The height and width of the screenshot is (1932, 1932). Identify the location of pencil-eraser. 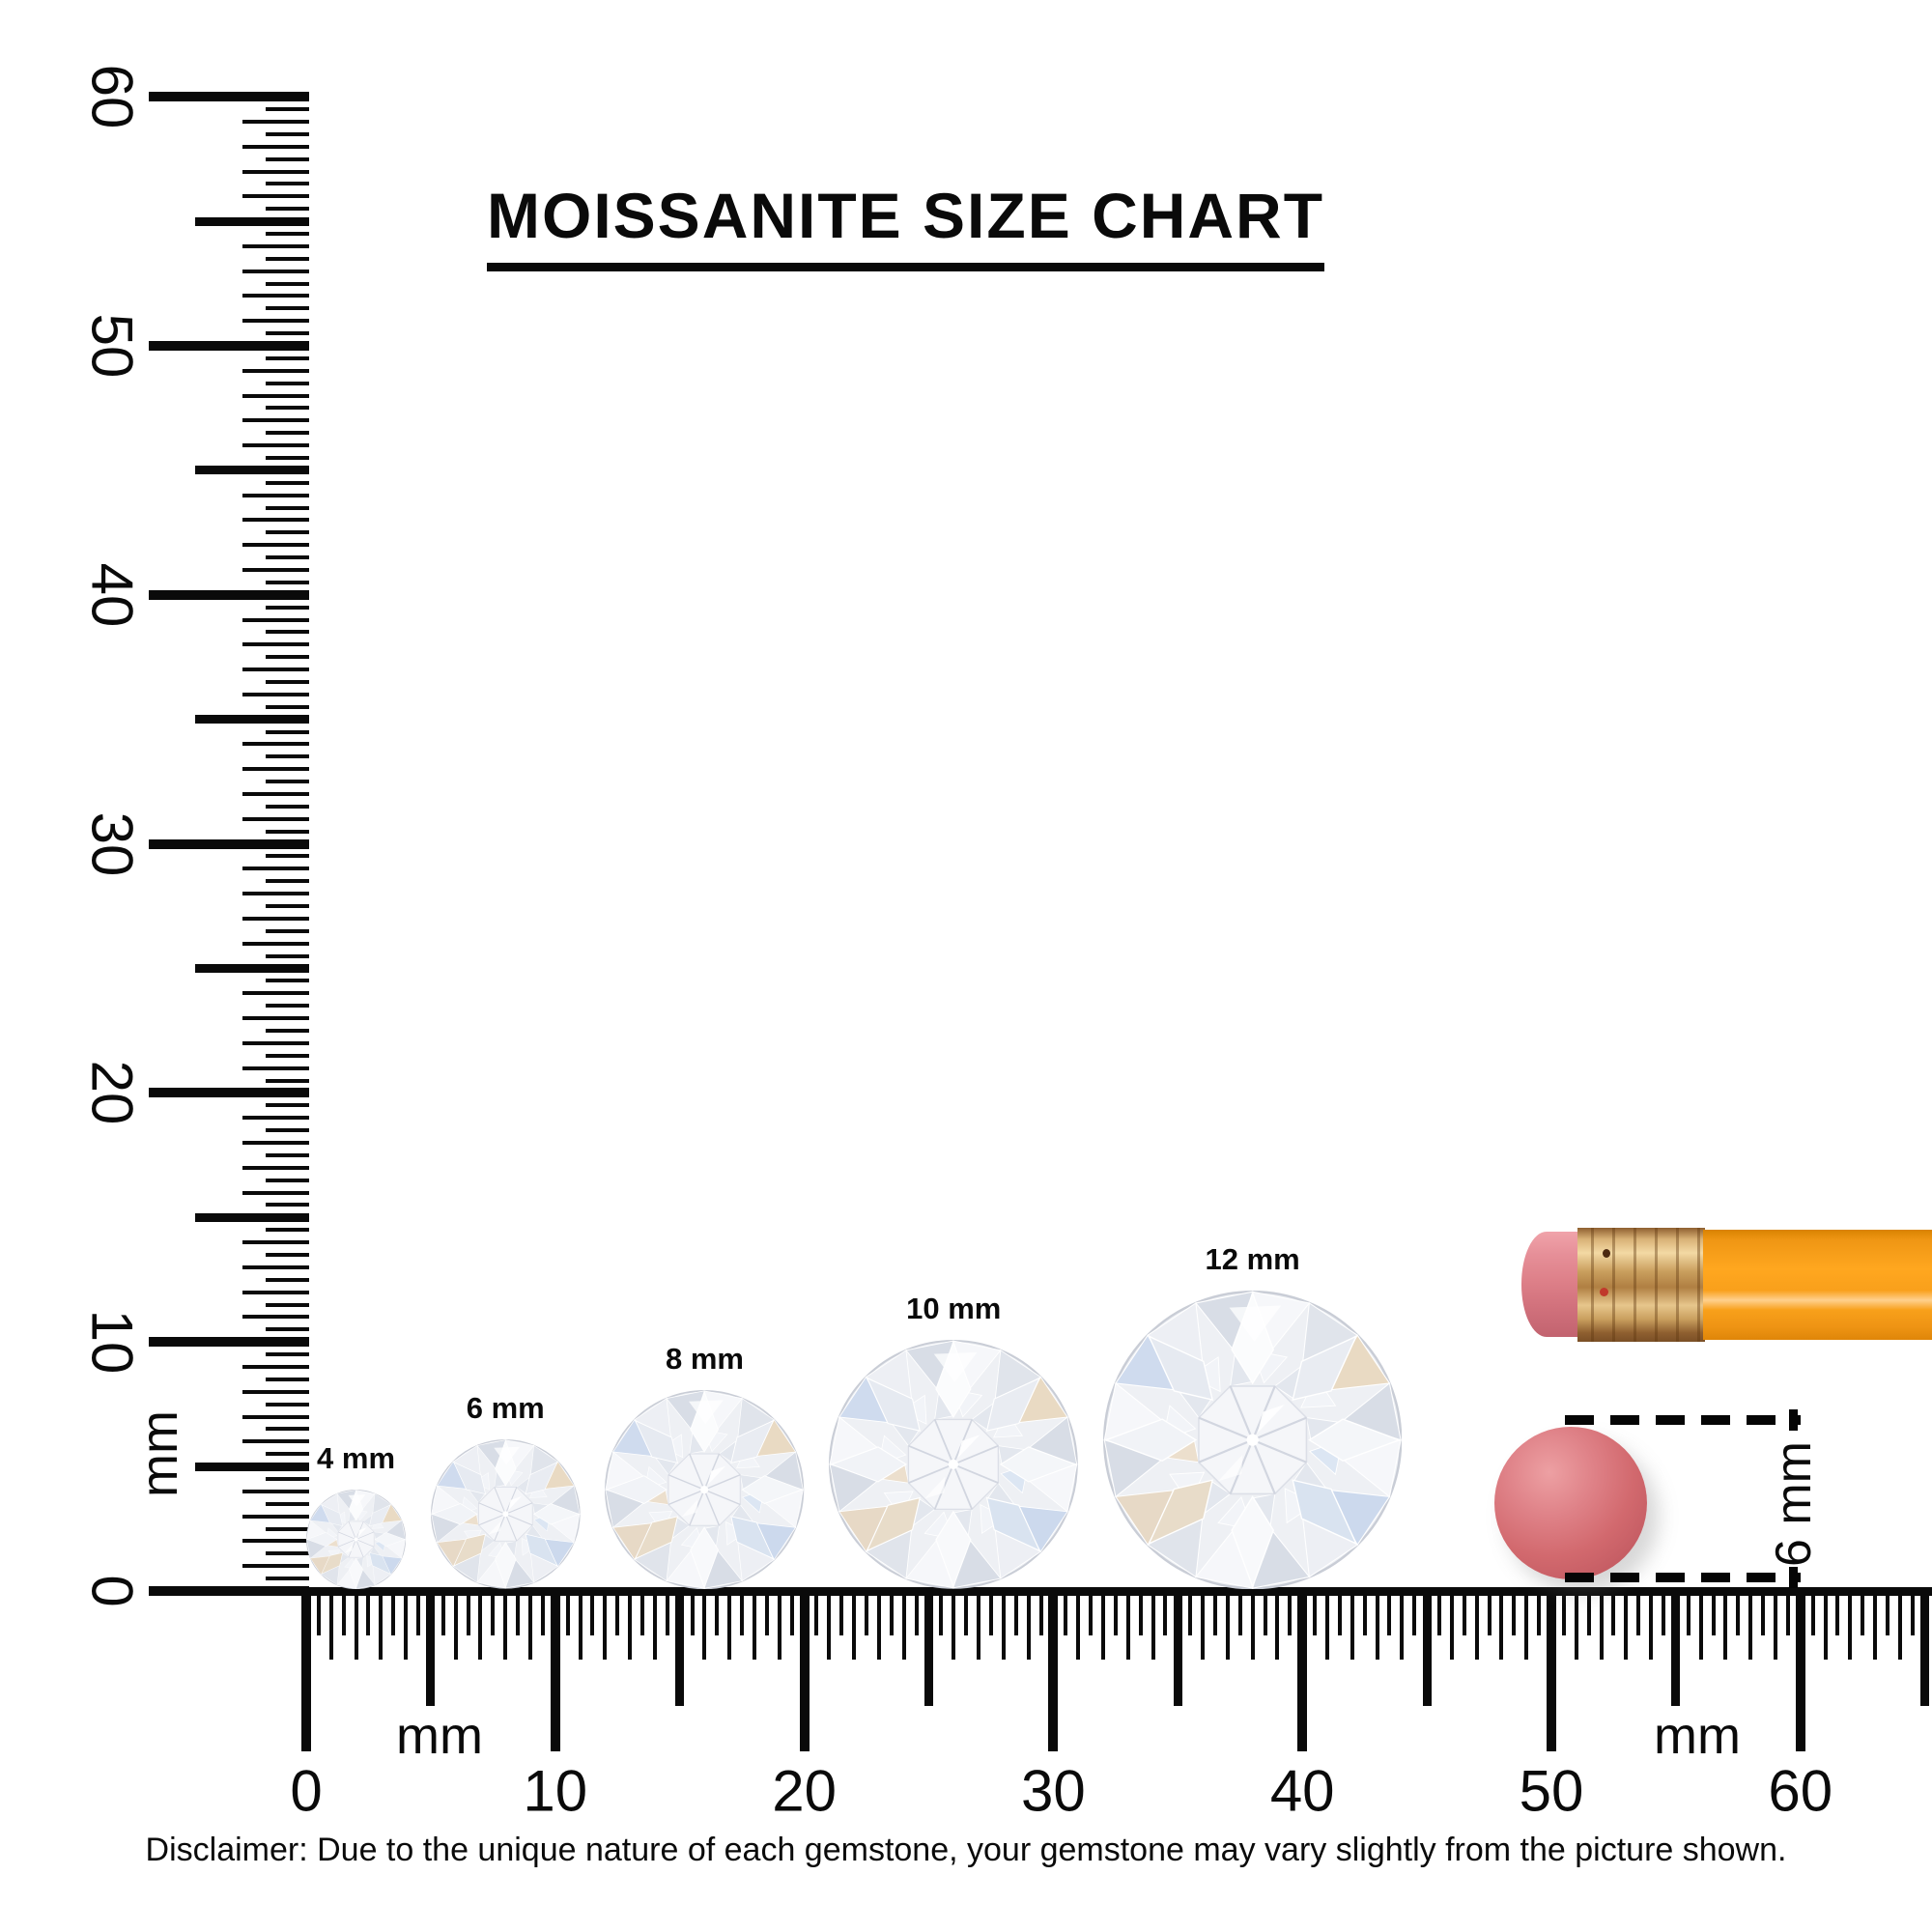
(1551, 1284).